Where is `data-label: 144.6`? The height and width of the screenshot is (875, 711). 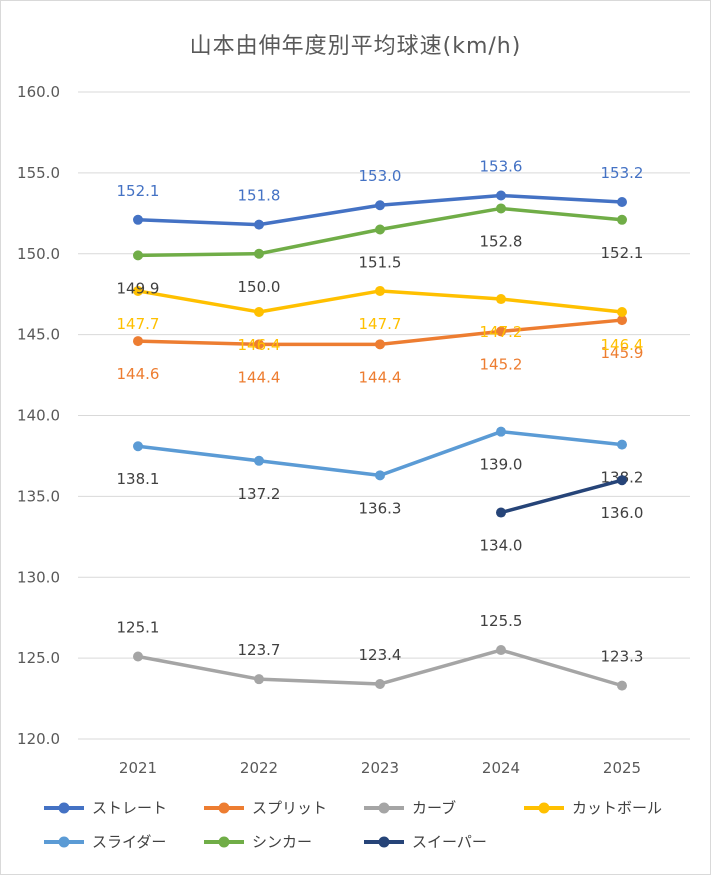 data-label: 144.6 is located at coordinates (138, 374).